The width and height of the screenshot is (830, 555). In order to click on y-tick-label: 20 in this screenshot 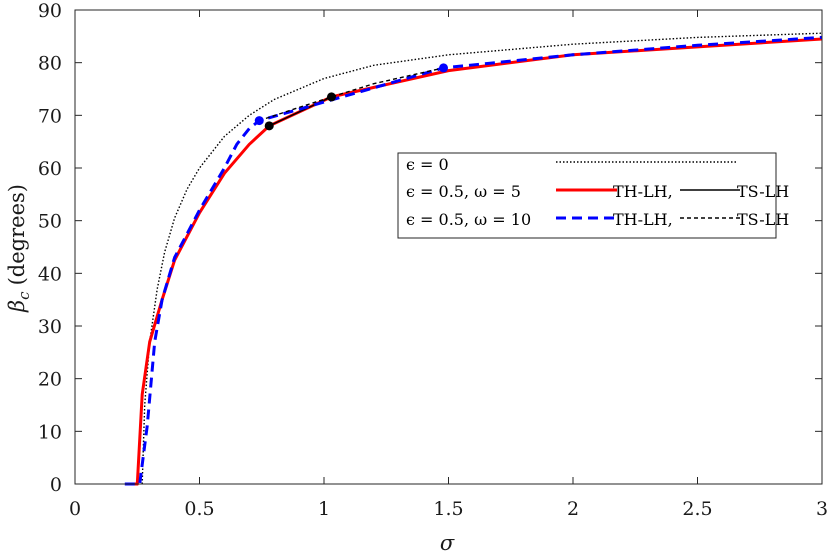, I will do `click(50, 380)`.